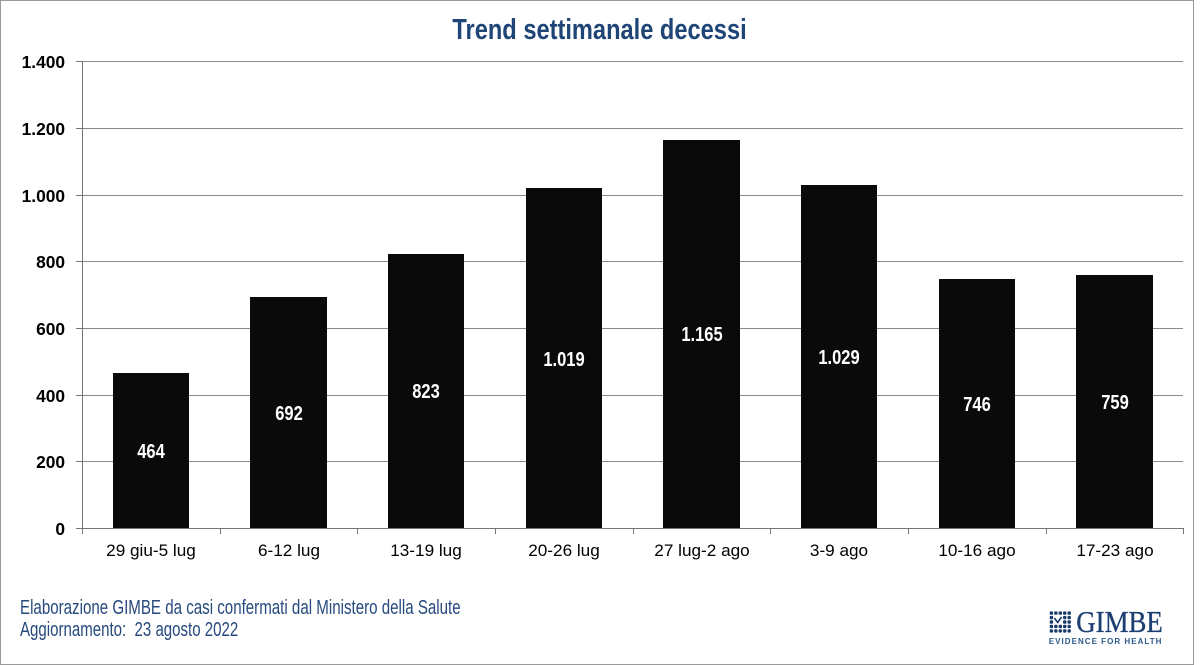 This screenshot has height=665, width=1200. I want to click on svg-text: EVIDENCE FOR HEALTH, so click(1105, 641).